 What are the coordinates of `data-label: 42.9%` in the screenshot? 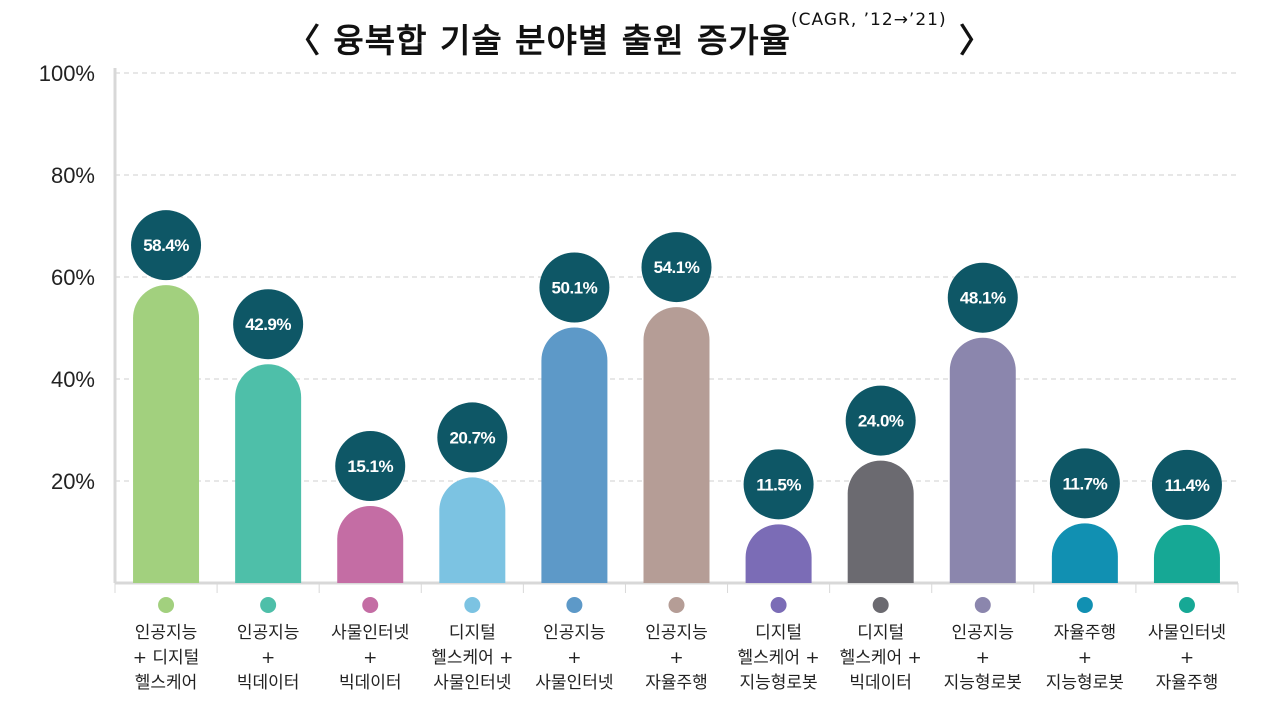 It's located at (268, 324).